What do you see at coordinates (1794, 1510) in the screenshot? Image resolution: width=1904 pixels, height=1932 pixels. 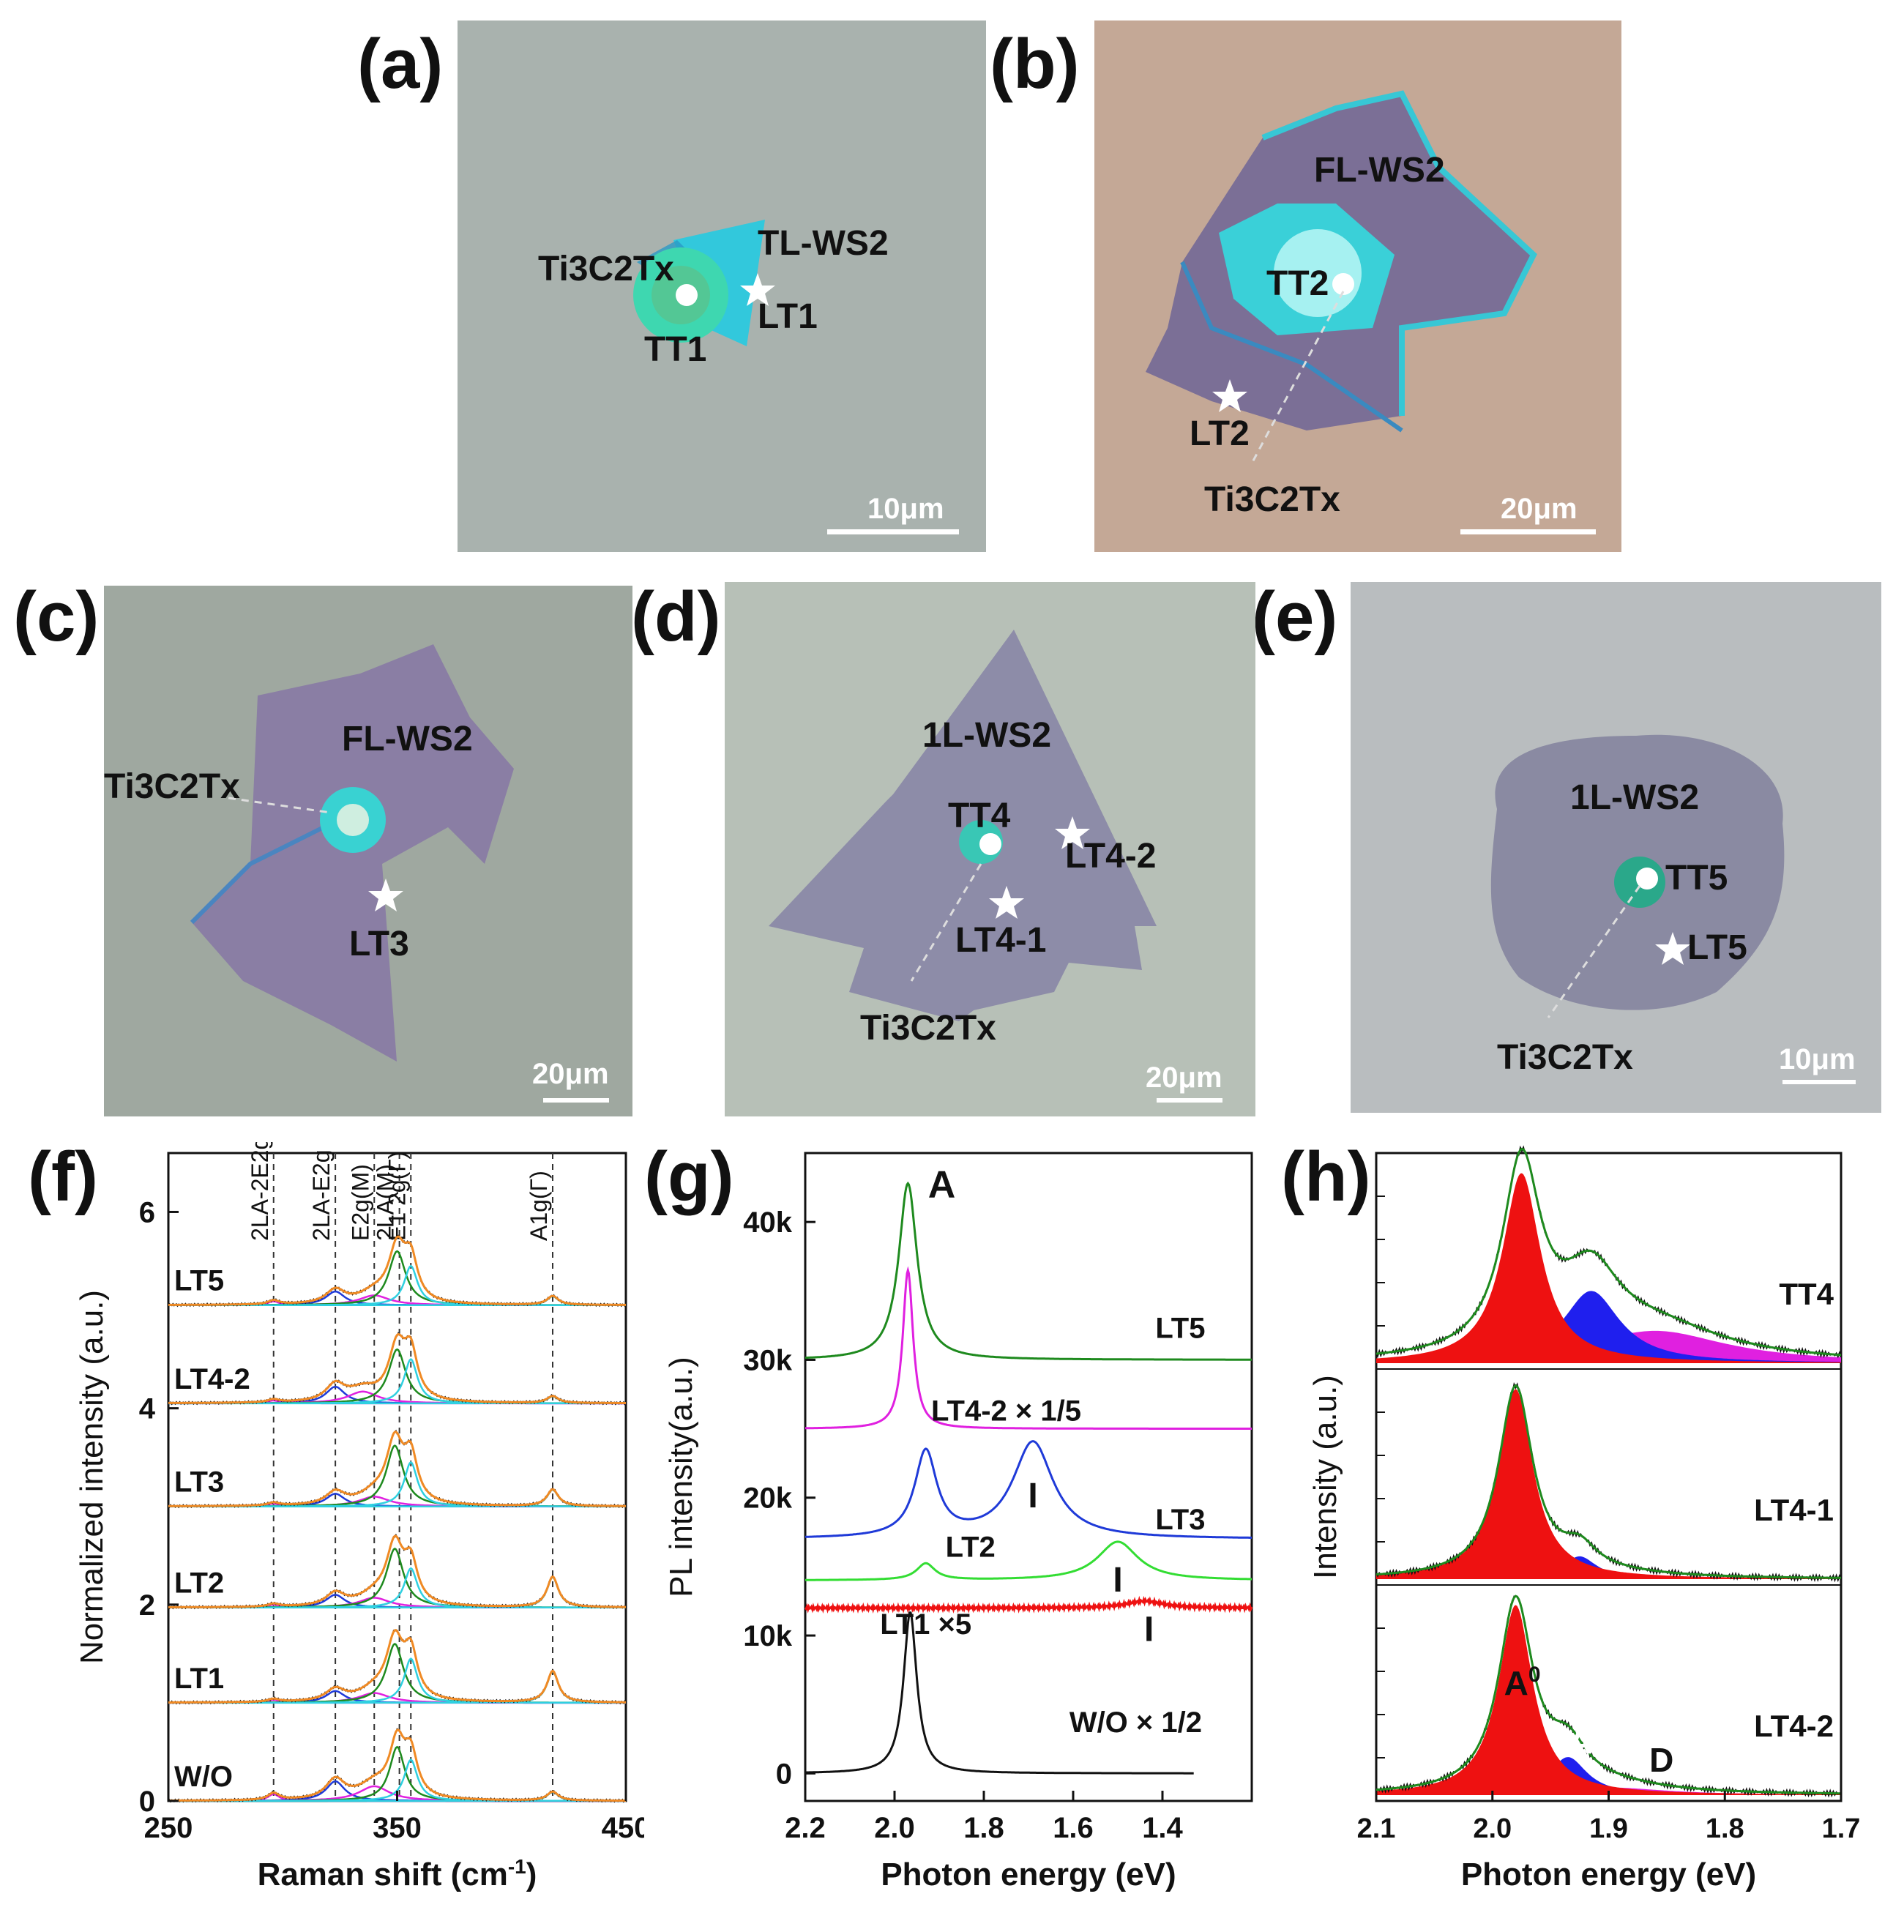 I see `series-label: LT4-1` at bounding box center [1794, 1510].